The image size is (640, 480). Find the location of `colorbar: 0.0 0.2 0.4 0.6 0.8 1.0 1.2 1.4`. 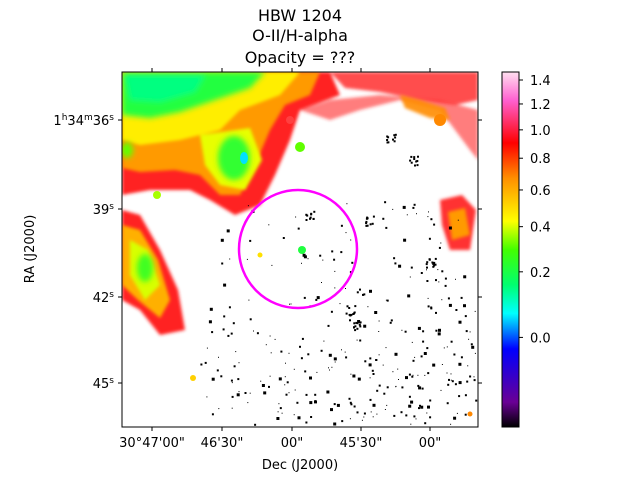

colorbar: 0.0 0.2 0.4 0.6 0.8 1.0 1.2 1.4 is located at coordinates (526, 249).